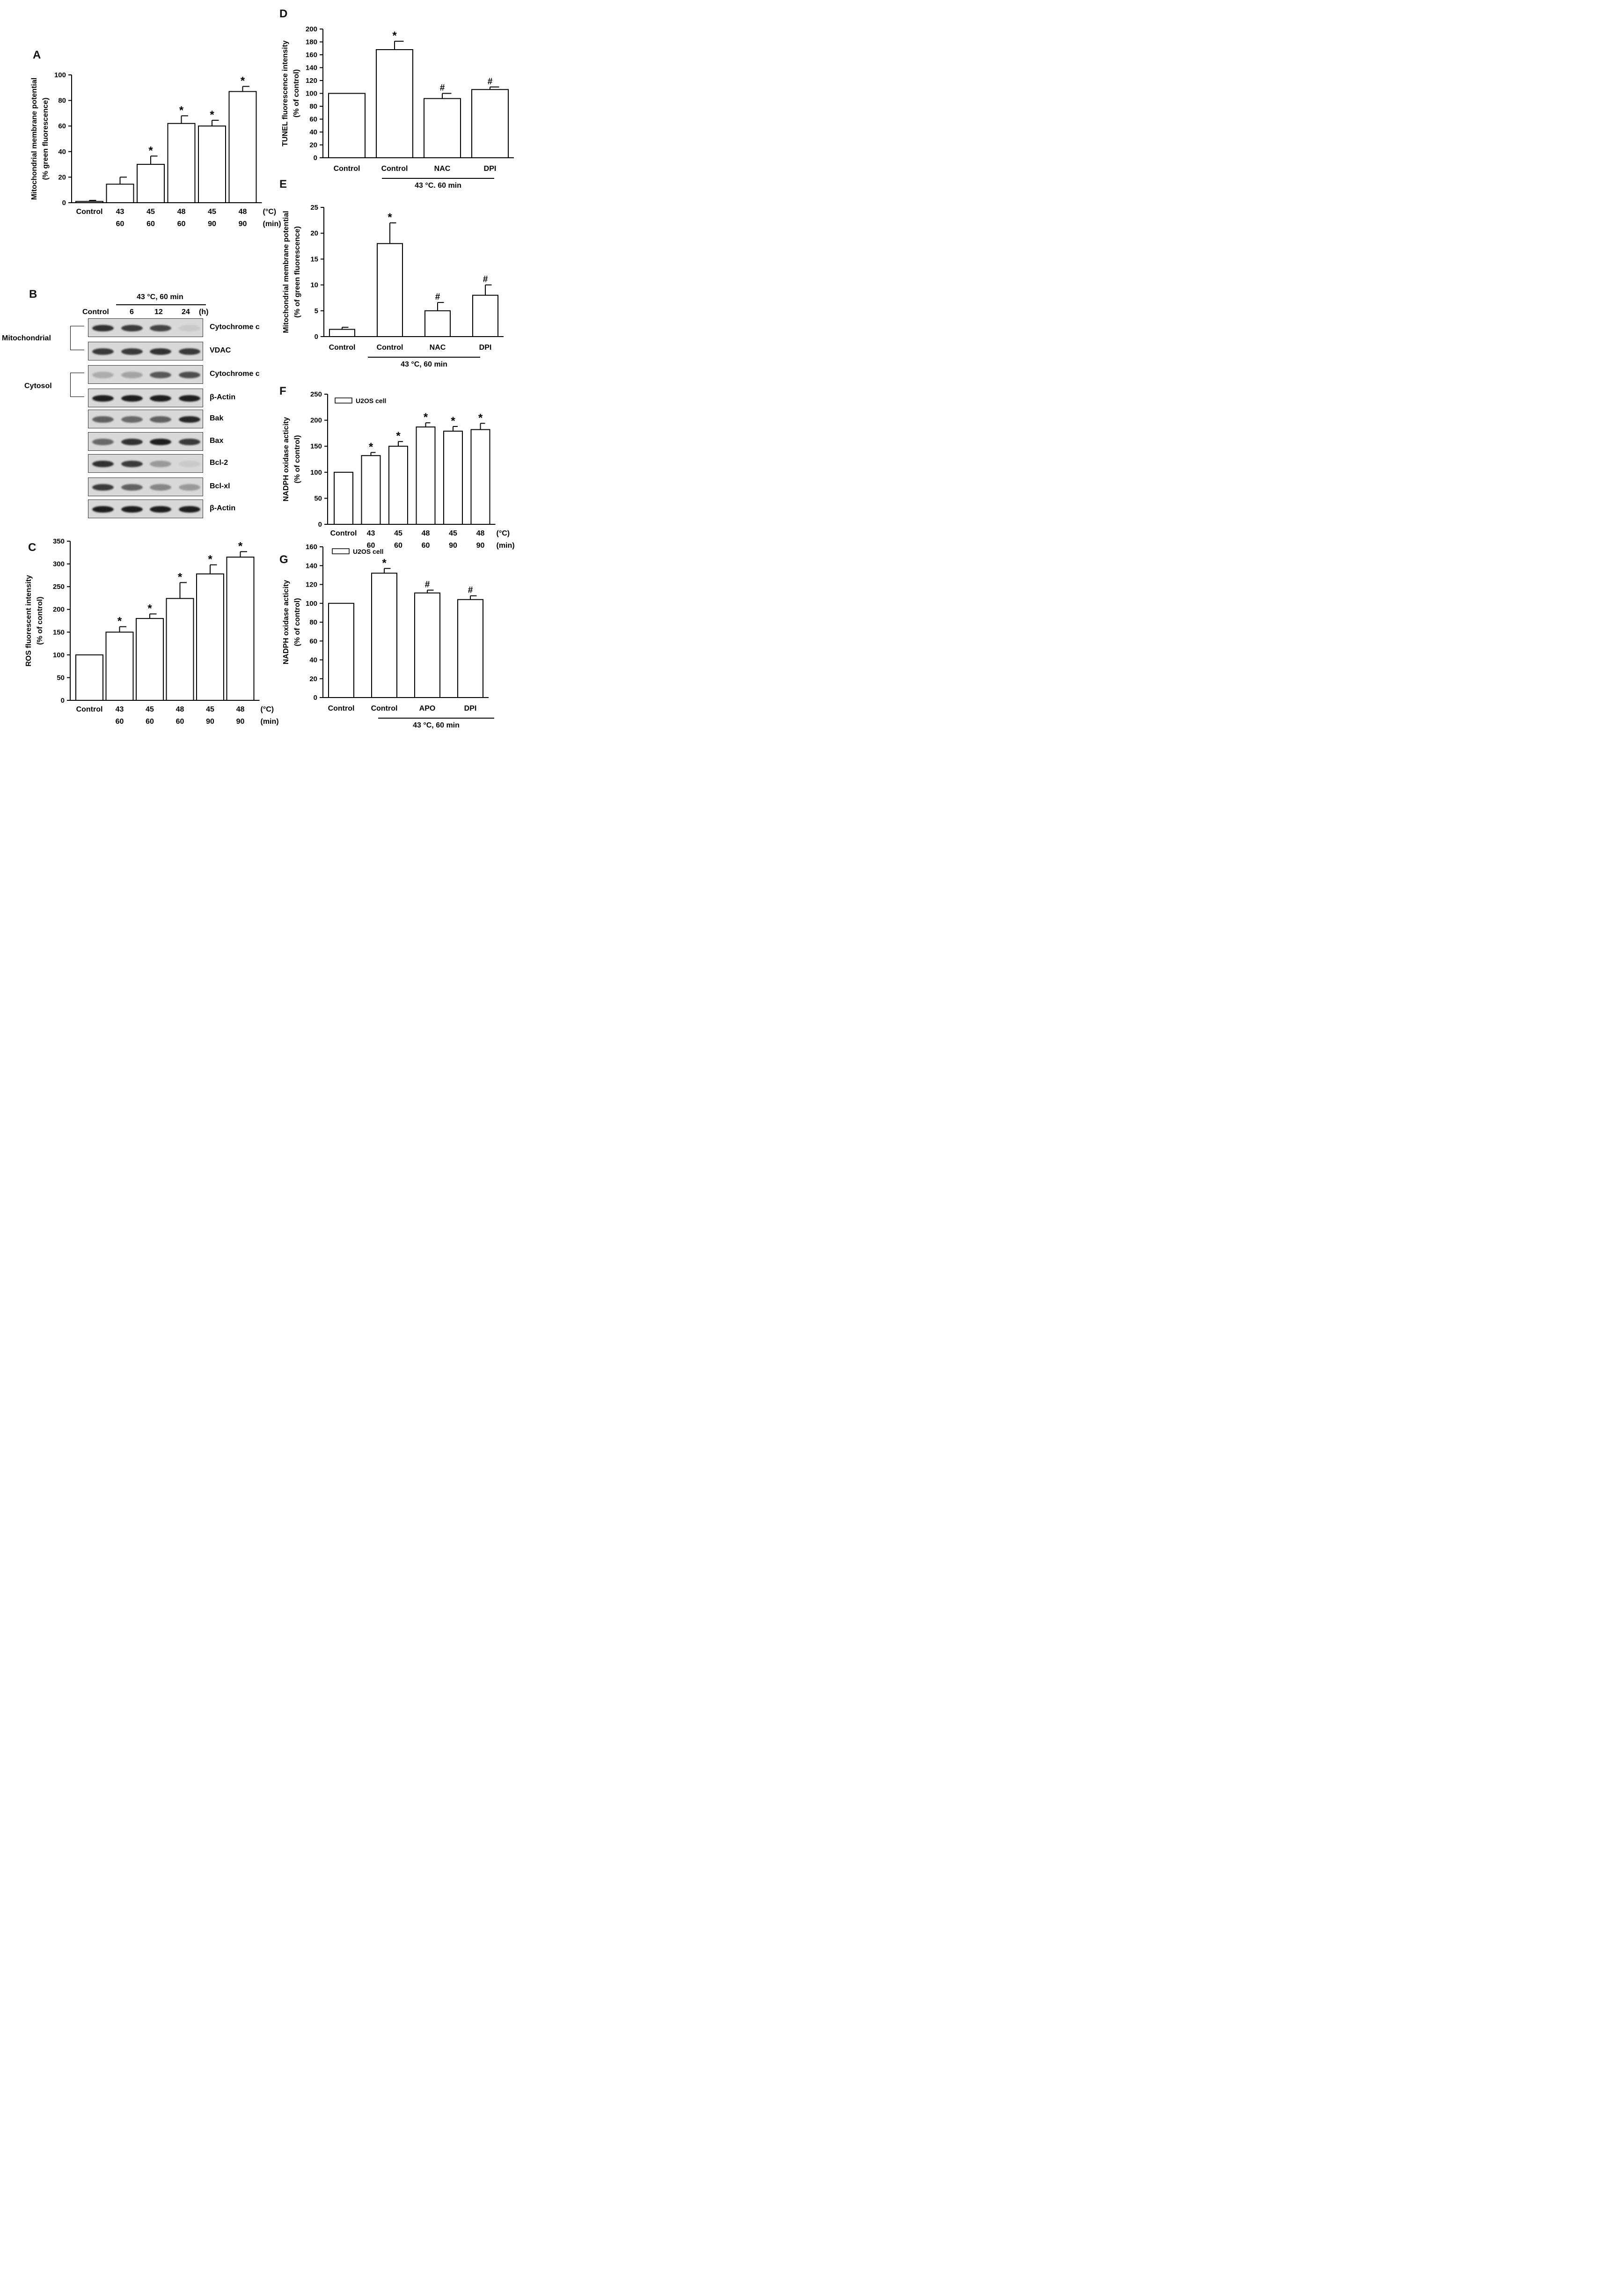 The image size is (1624, 2278). Describe the element at coordinates (316, 446) in the screenshot. I see `y-tick-label-f: 150` at that location.